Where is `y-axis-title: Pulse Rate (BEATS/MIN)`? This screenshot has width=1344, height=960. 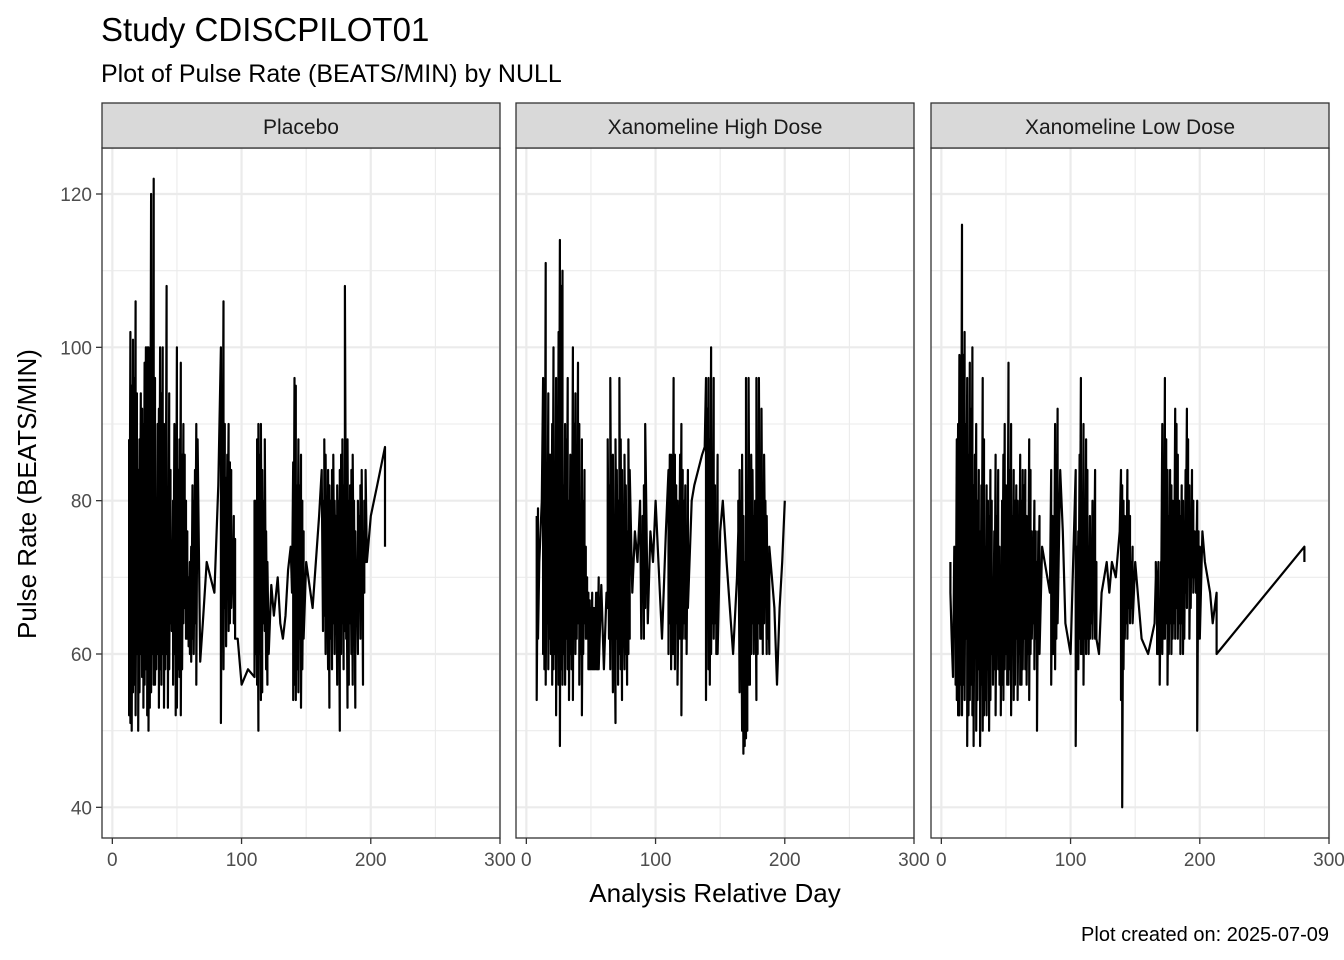
y-axis-title: Pulse Rate (BEATS/MIN) is located at coordinates (27, 494).